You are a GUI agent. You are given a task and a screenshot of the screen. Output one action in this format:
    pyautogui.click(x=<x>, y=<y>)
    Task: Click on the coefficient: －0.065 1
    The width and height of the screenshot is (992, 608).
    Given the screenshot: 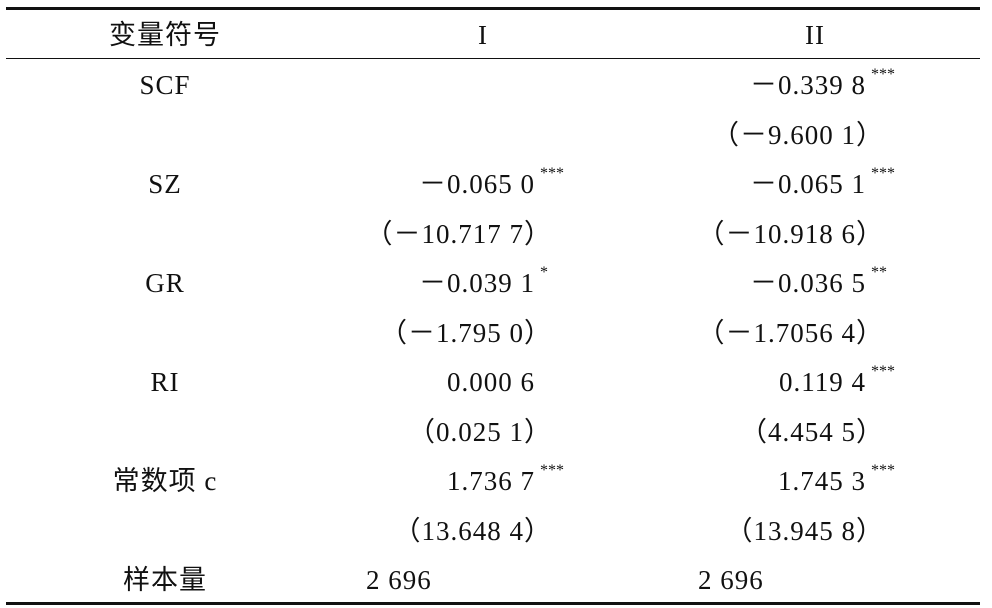 What is the action you would take?
    pyautogui.click(x=808, y=184)
    